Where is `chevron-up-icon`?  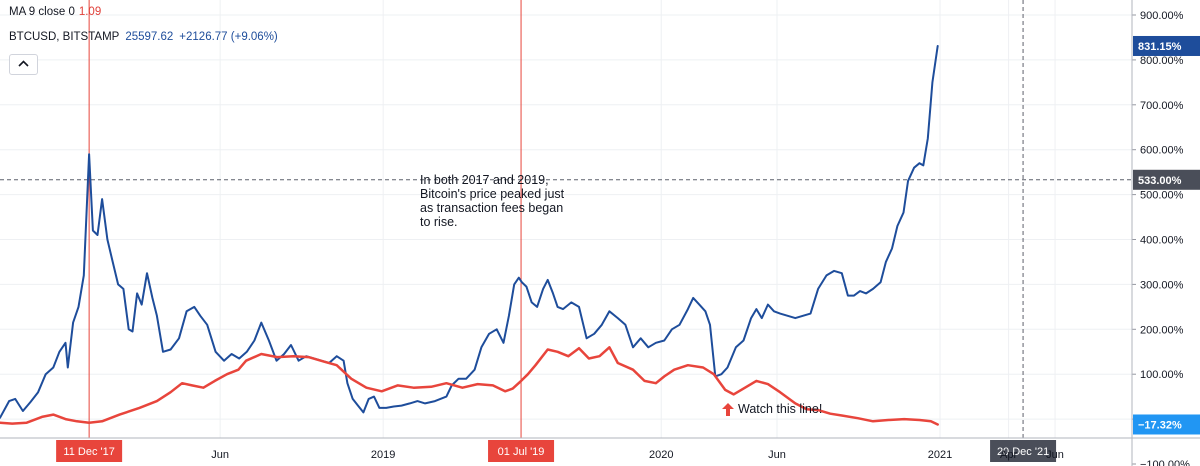
chevron-up-icon is located at coordinates (23, 63).